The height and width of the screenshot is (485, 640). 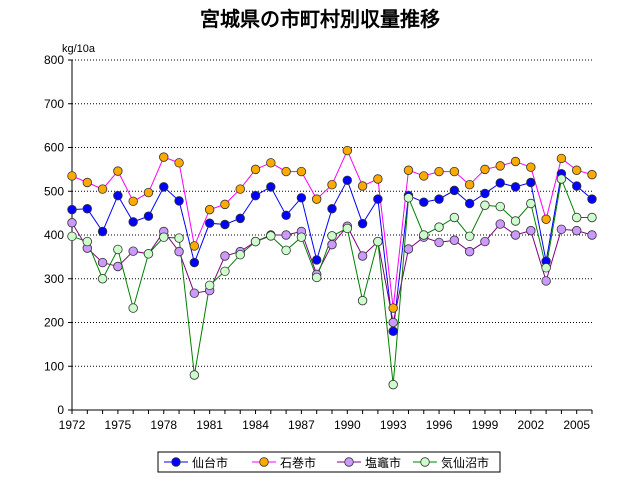 What do you see at coordinates (54, 148) in the screenshot?
I see `y-tick-label: 600` at bounding box center [54, 148].